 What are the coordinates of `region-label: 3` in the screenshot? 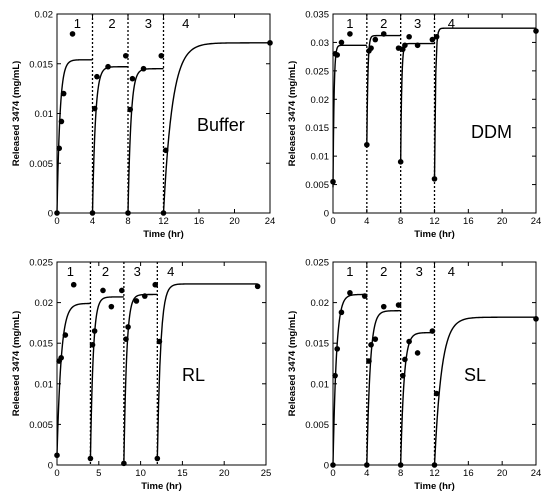 It's located at (148, 23).